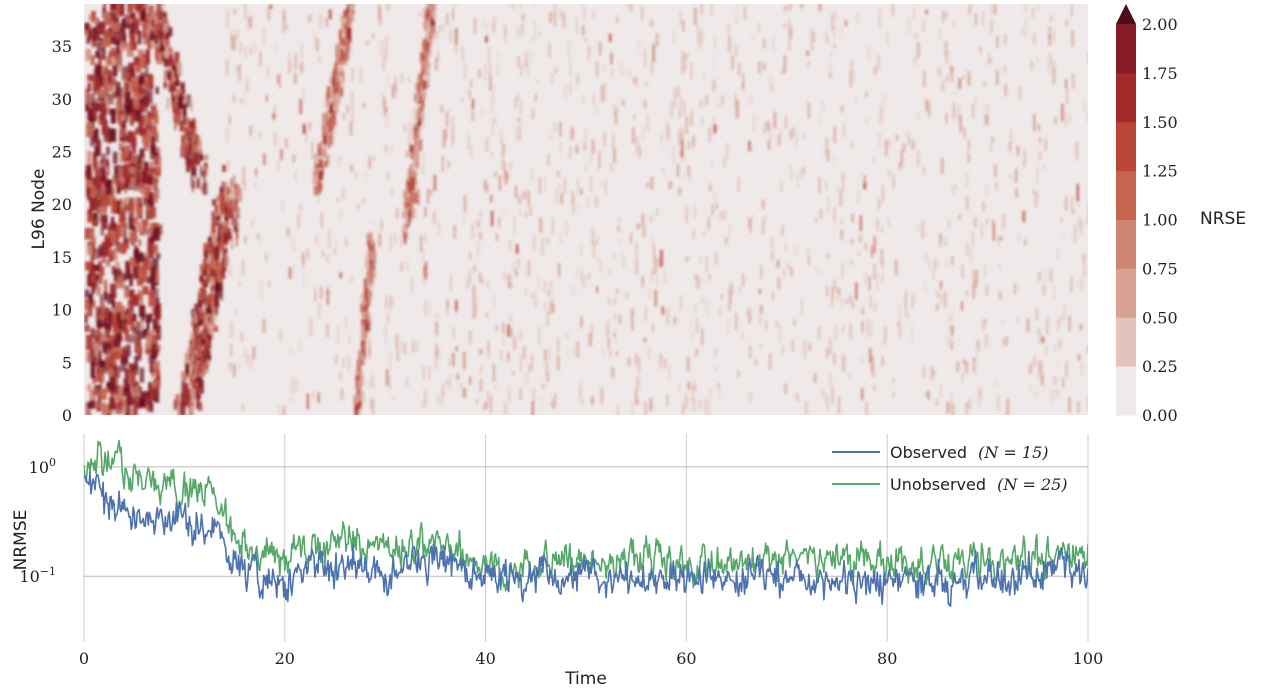  What do you see at coordinates (1126, 146) in the screenshot?
I see `colorbar-block` at bounding box center [1126, 146].